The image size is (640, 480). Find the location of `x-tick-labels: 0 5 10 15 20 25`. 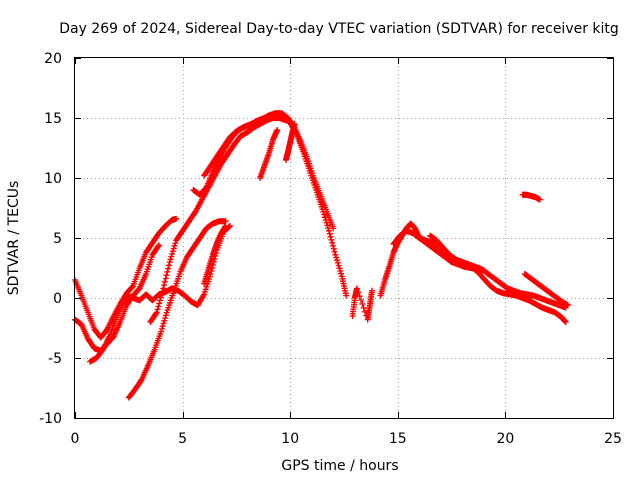

x-tick-labels: 0 5 10 15 20 25 is located at coordinates (346, 439).